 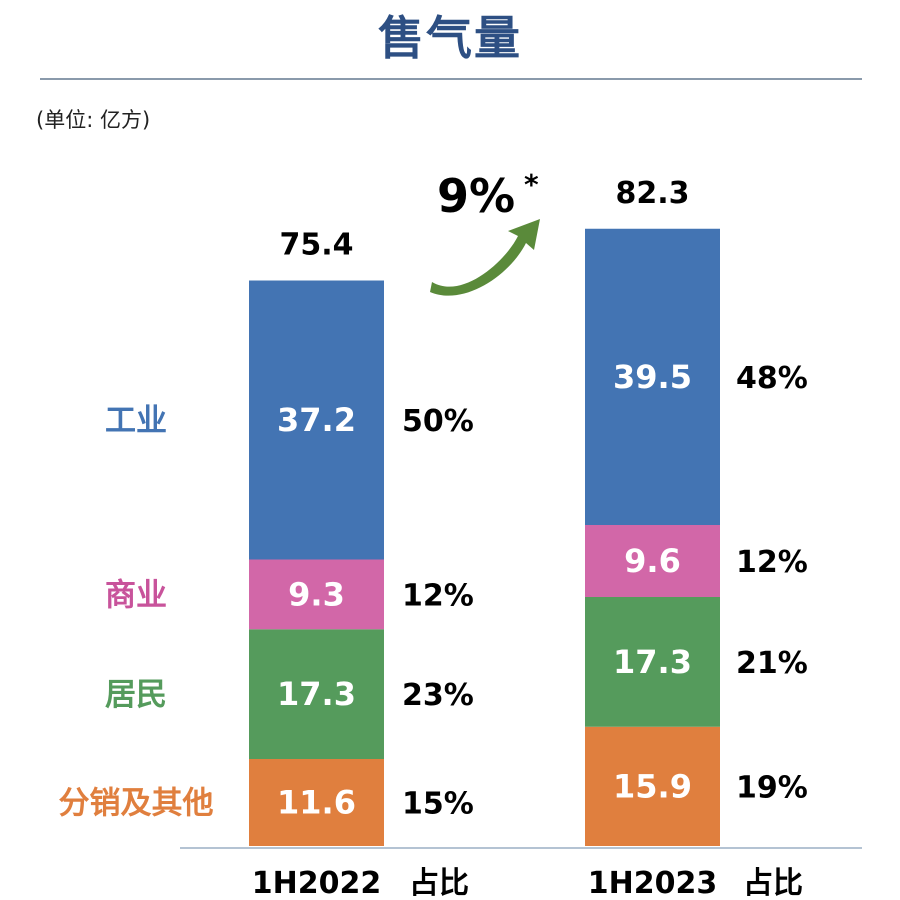 I want to click on bar-value-label: 39.5, so click(x=652, y=377).